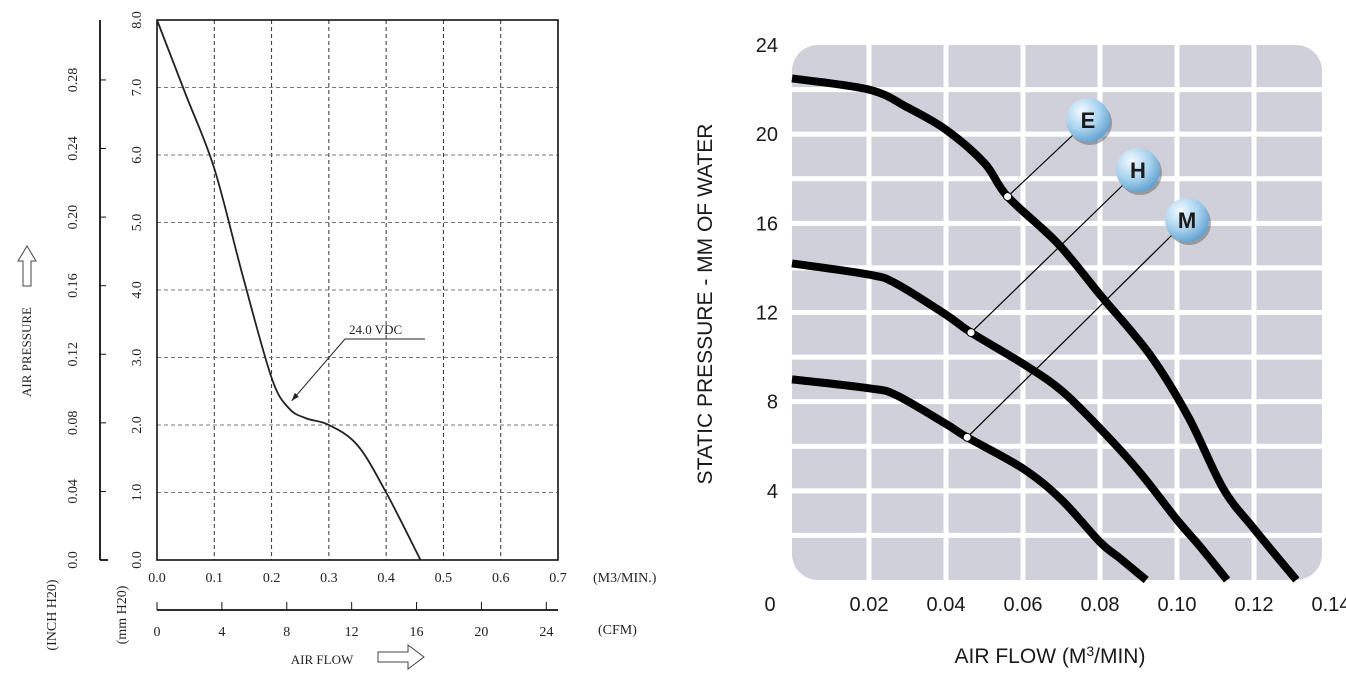 Image resolution: width=1346 pixels, height=679 pixels. What do you see at coordinates (501, 578) in the screenshot?
I see `x-tick-label: 0.6` at bounding box center [501, 578].